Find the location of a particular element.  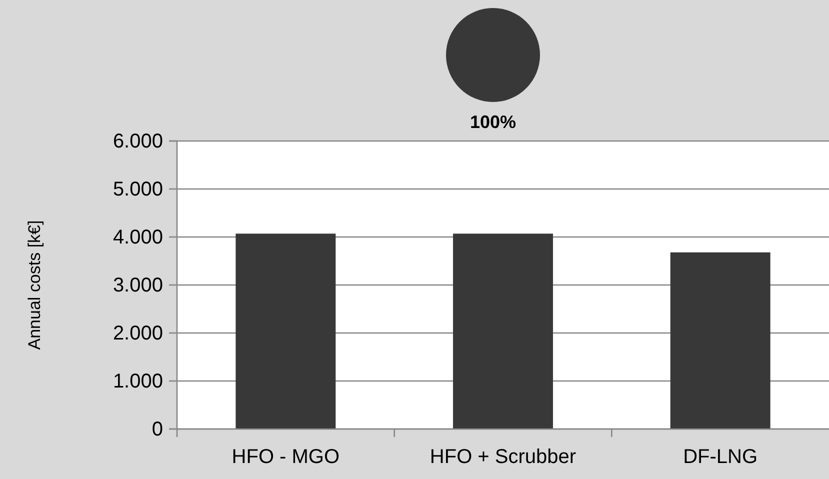

y-tick-label: 3.000 is located at coordinates (137, 285).